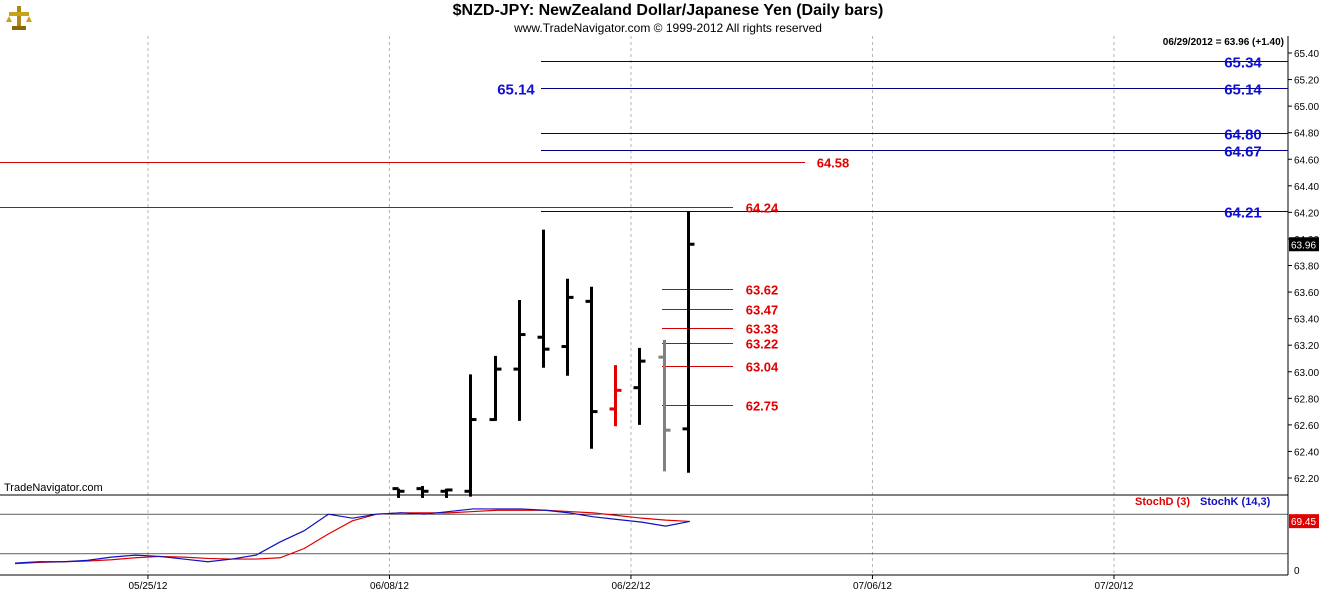 The height and width of the screenshot is (594, 1336). Describe the element at coordinates (1162, 502) in the screenshot. I see `stoch-d-legend: StochD (3)` at that location.